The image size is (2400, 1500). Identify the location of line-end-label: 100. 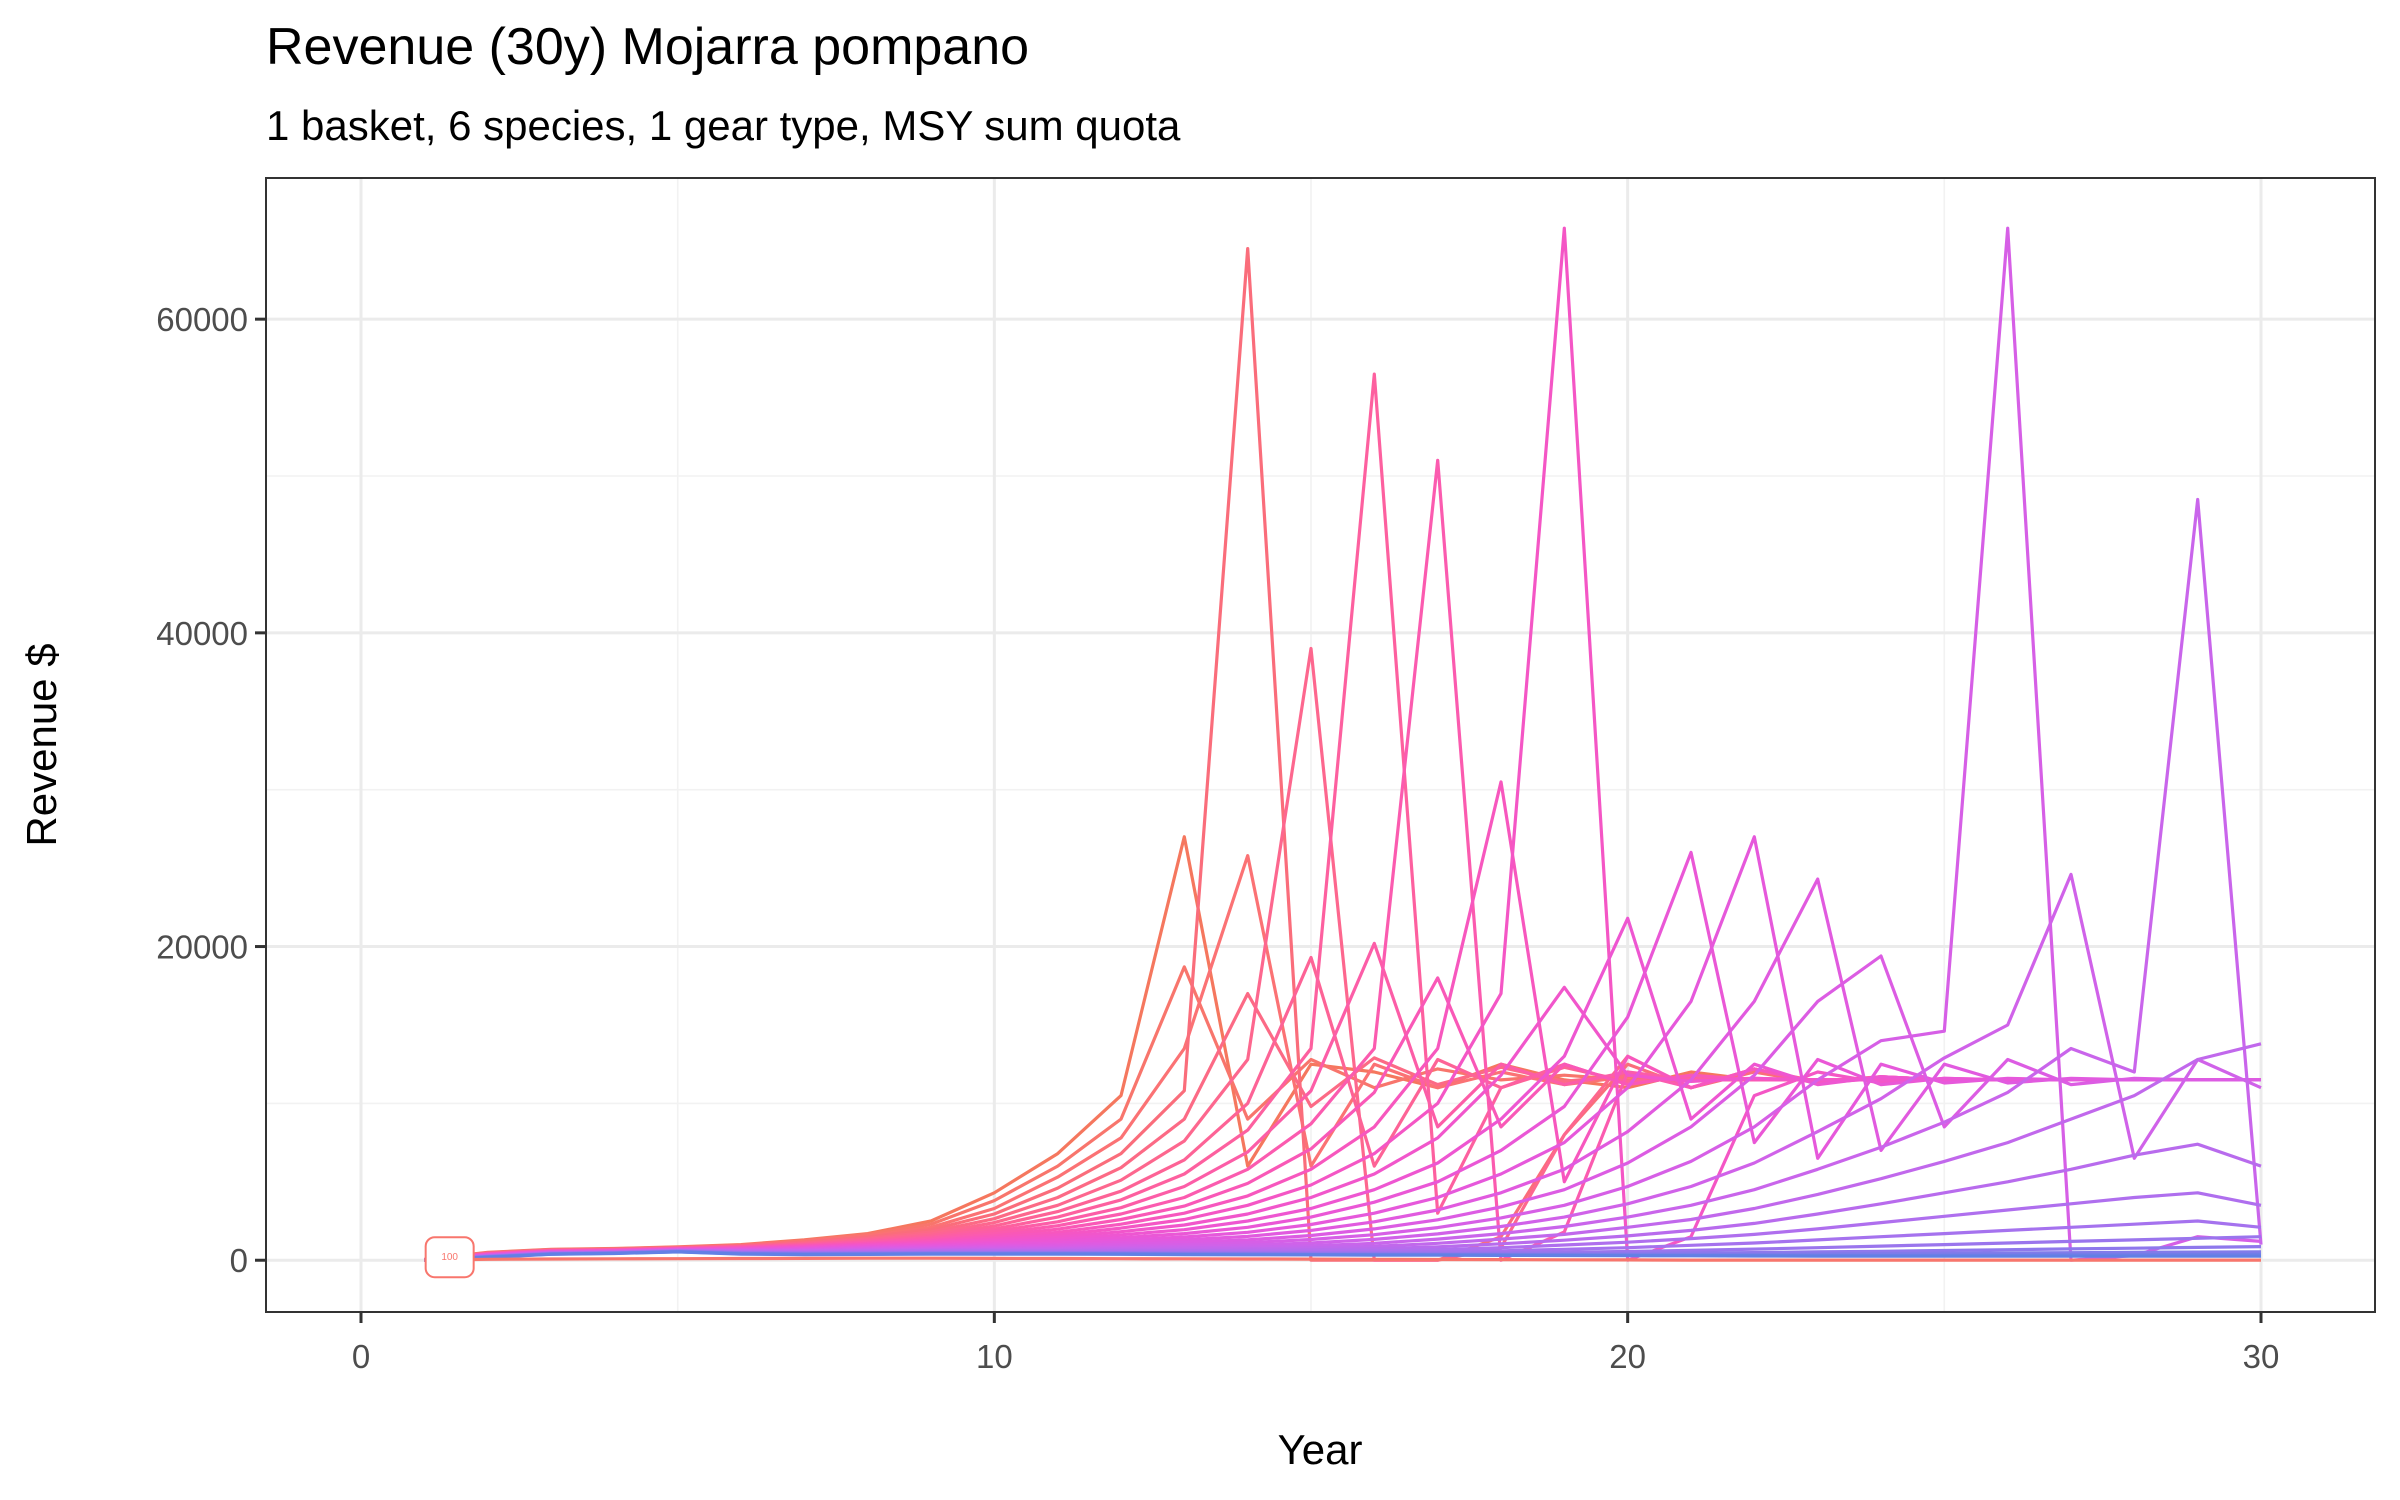
(449, 1257).